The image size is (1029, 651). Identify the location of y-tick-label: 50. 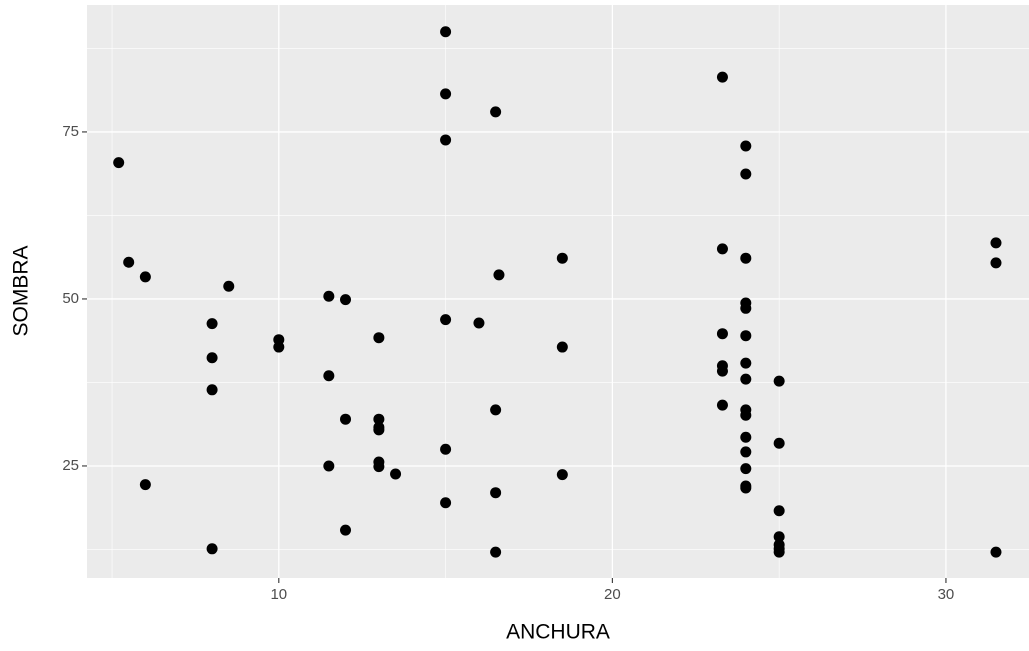
(70, 298).